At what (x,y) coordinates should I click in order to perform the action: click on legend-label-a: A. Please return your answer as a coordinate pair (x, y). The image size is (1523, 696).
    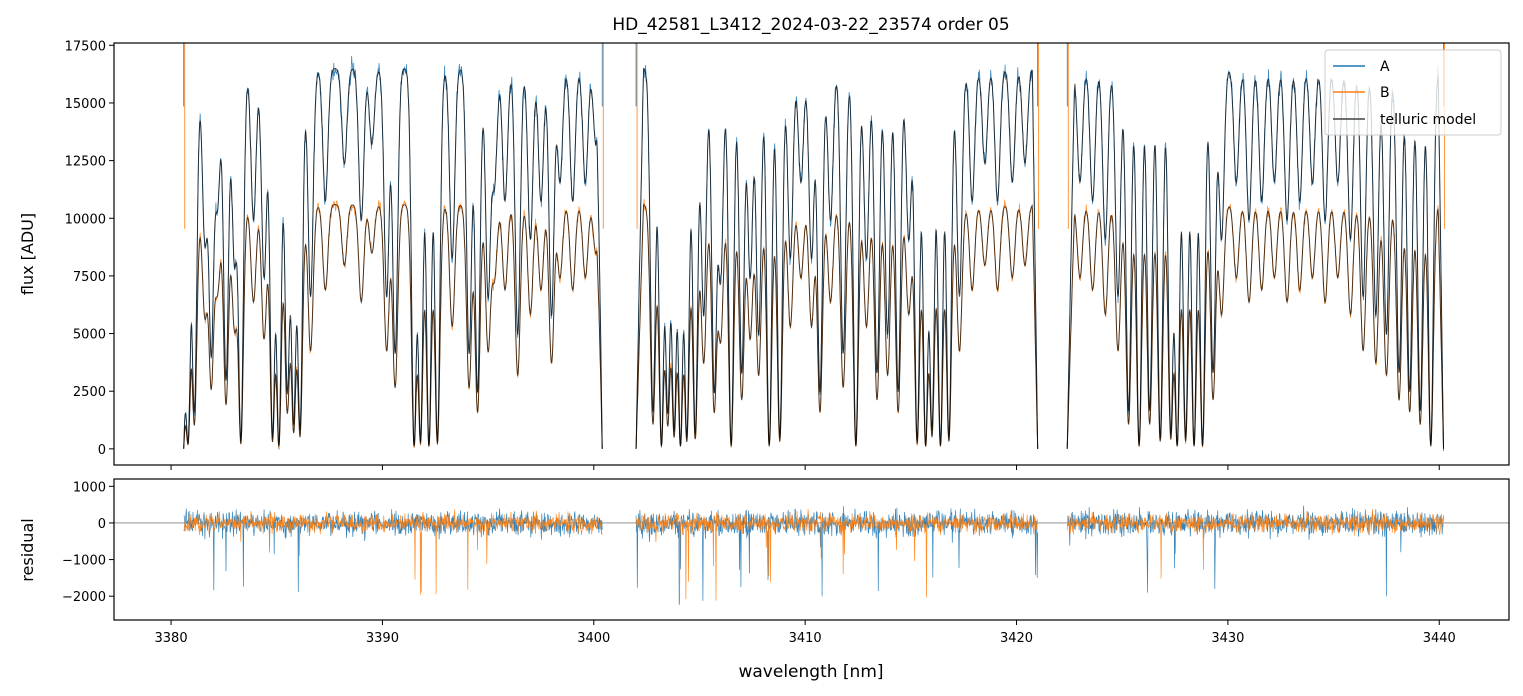
    Looking at the image, I should click on (1385, 67).